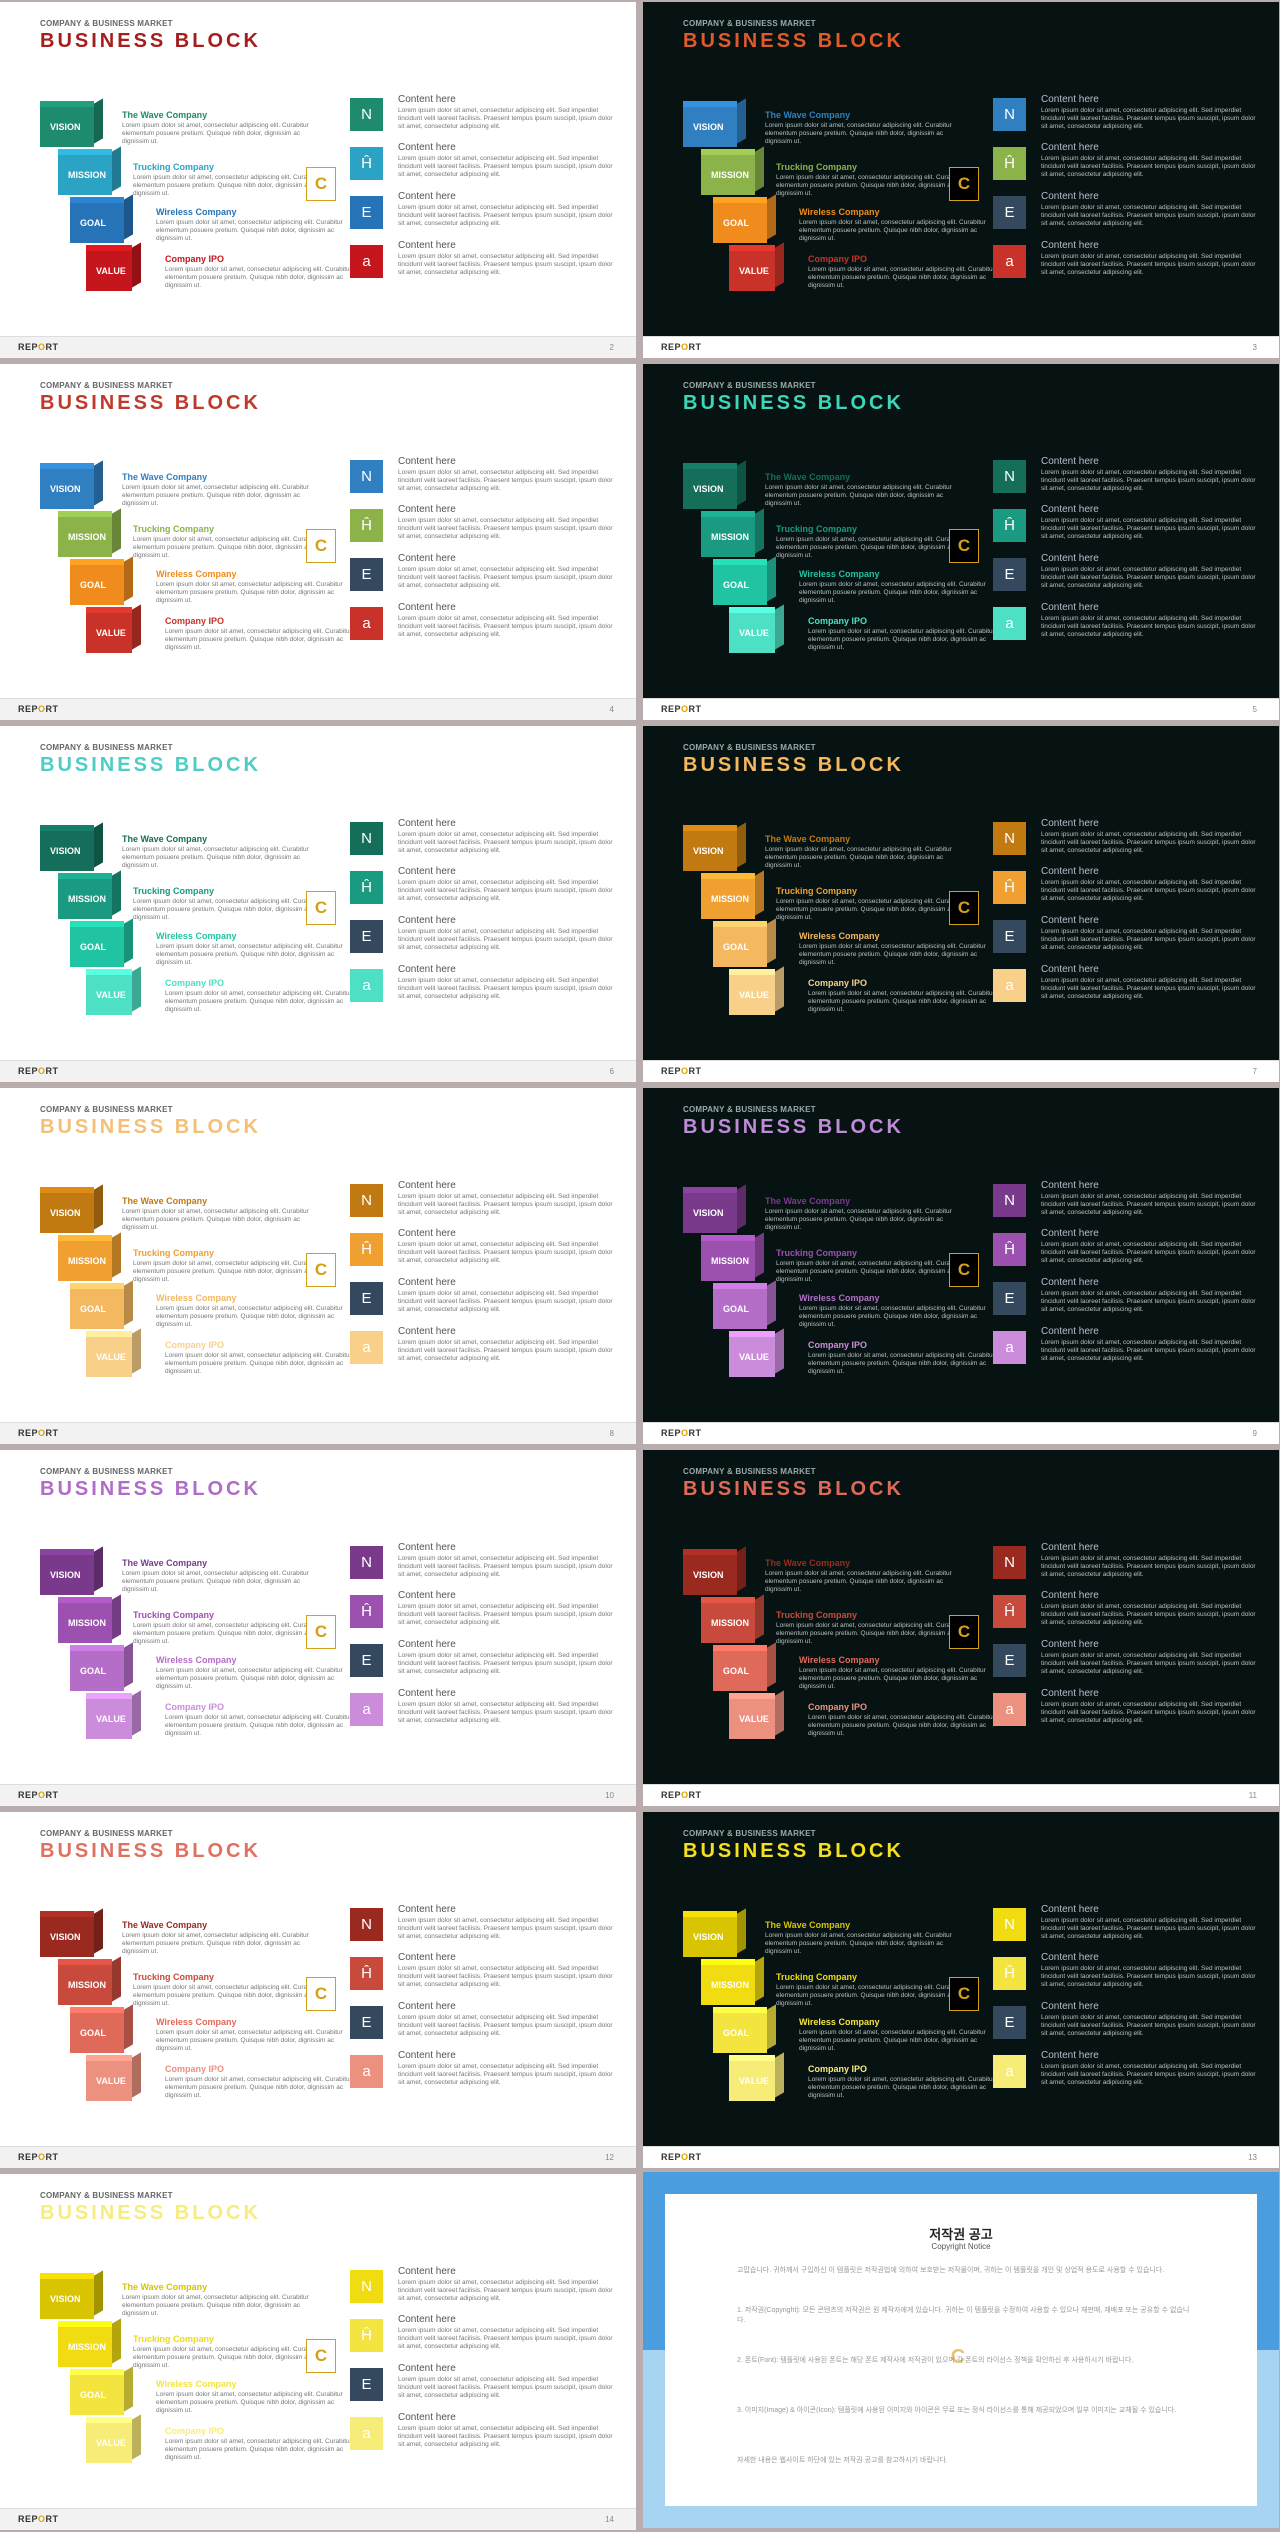 The height and width of the screenshot is (2532, 1280). I want to click on e-icon: E, so click(366, 2022).